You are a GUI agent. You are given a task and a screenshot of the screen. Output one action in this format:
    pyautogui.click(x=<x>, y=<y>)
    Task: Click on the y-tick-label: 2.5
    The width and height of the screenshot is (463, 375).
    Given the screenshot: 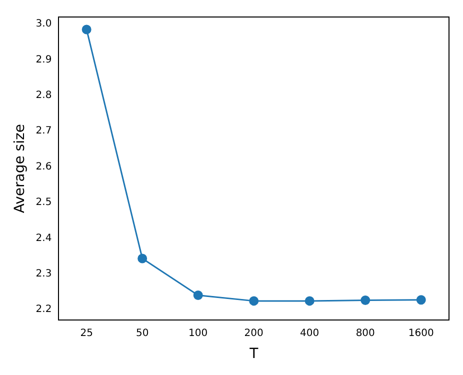 What is the action you would take?
    pyautogui.click(x=44, y=202)
    